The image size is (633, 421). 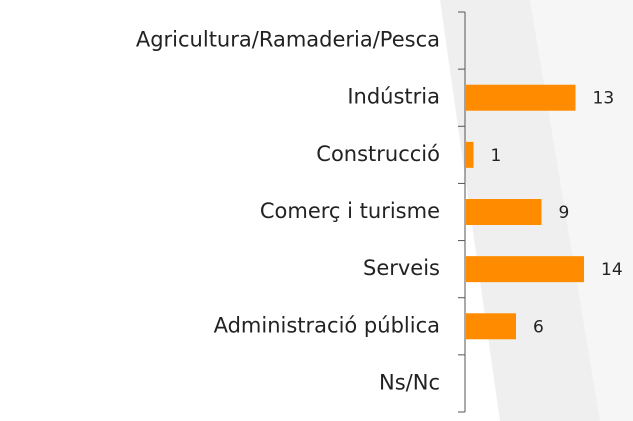 I want to click on category-label: Indústria, so click(x=393, y=97).